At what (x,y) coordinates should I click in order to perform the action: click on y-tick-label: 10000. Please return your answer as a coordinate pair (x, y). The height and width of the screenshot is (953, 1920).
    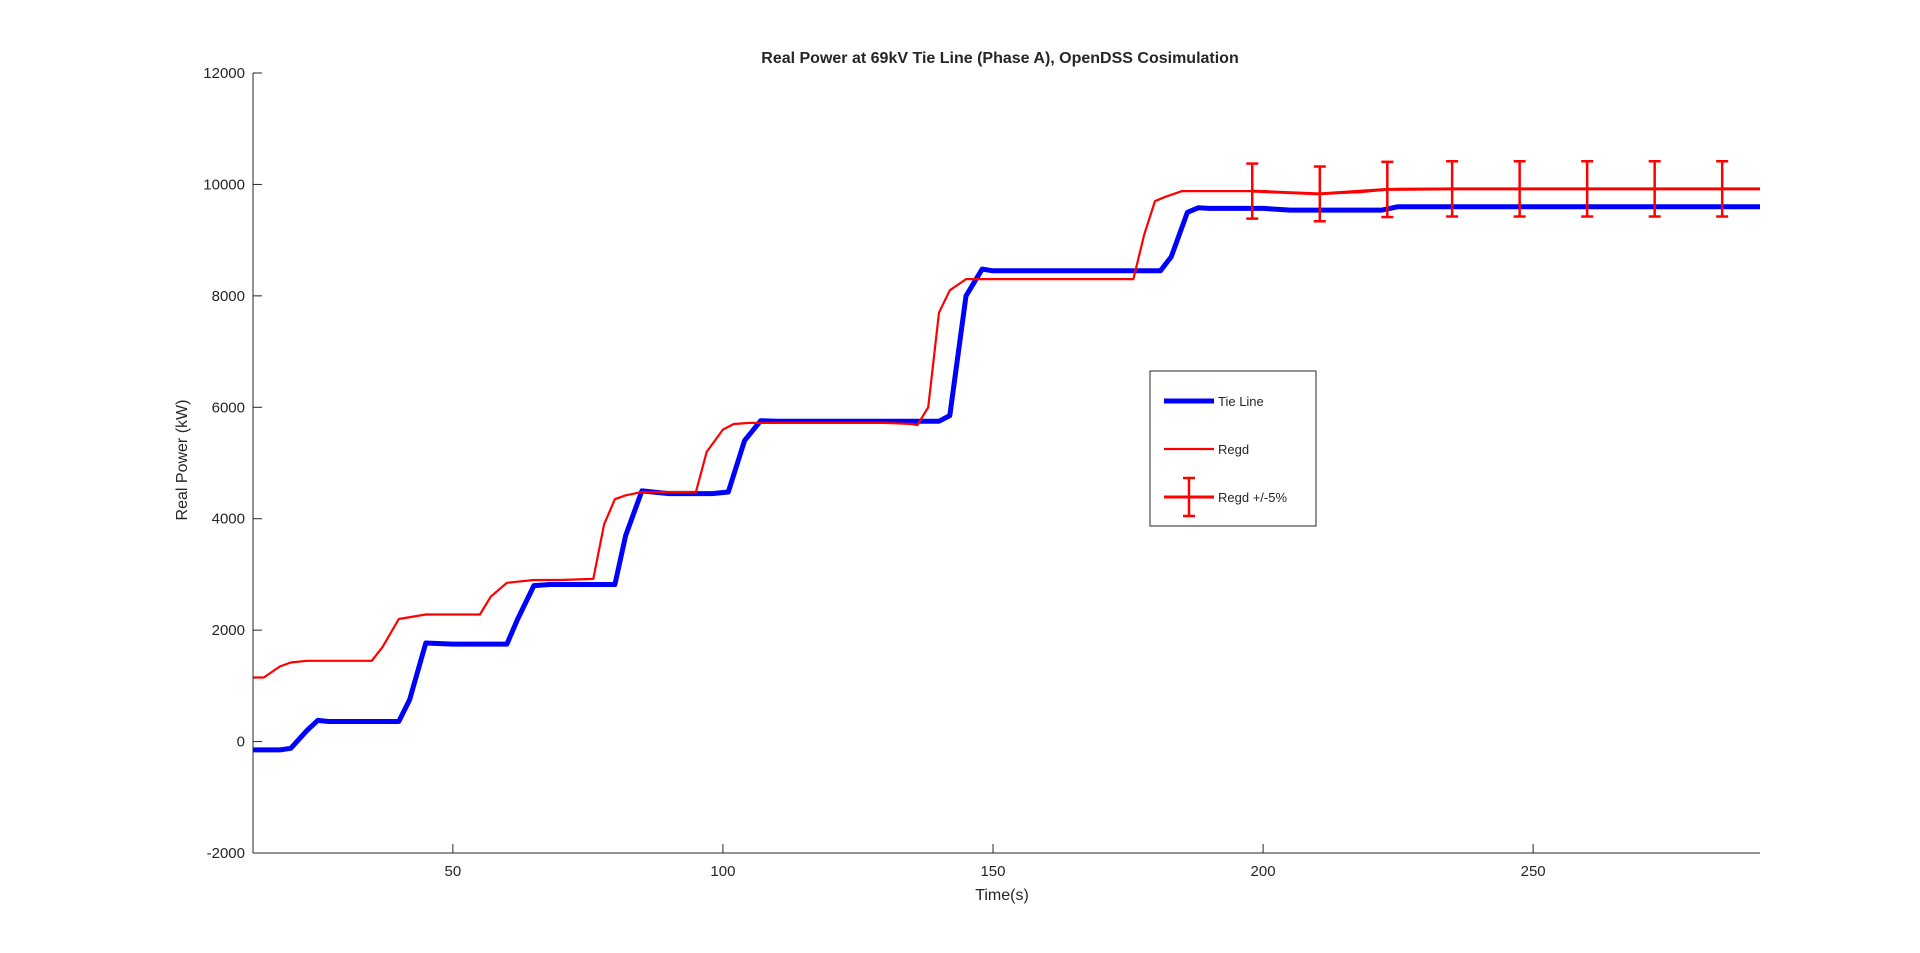
    Looking at the image, I should click on (224, 184).